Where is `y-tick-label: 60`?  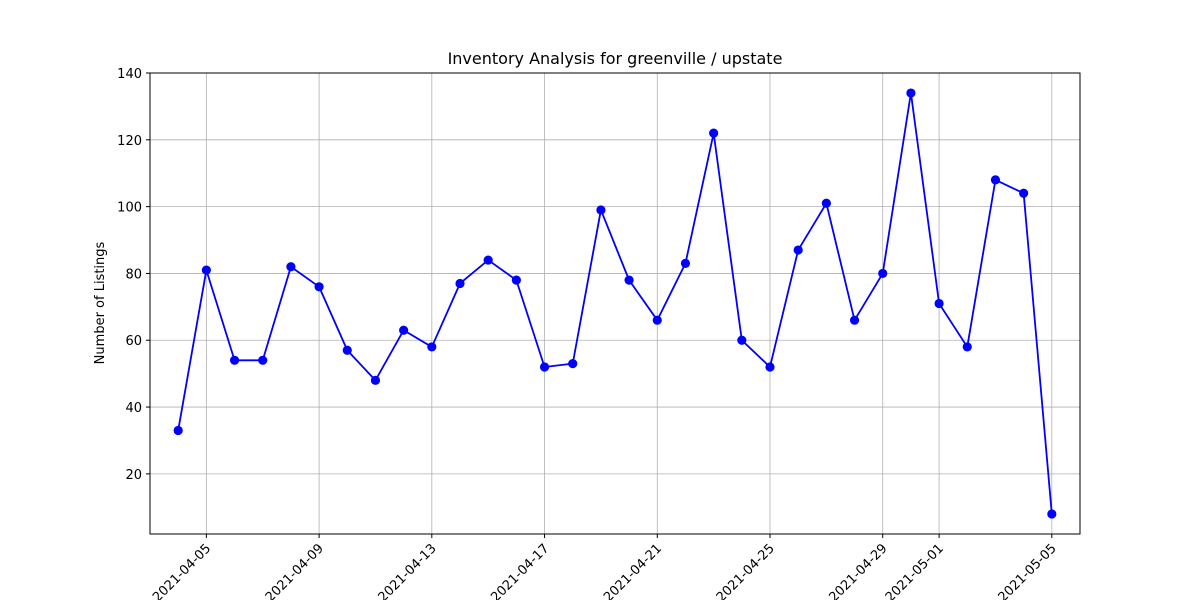
y-tick-label: 60 is located at coordinates (133, 341).